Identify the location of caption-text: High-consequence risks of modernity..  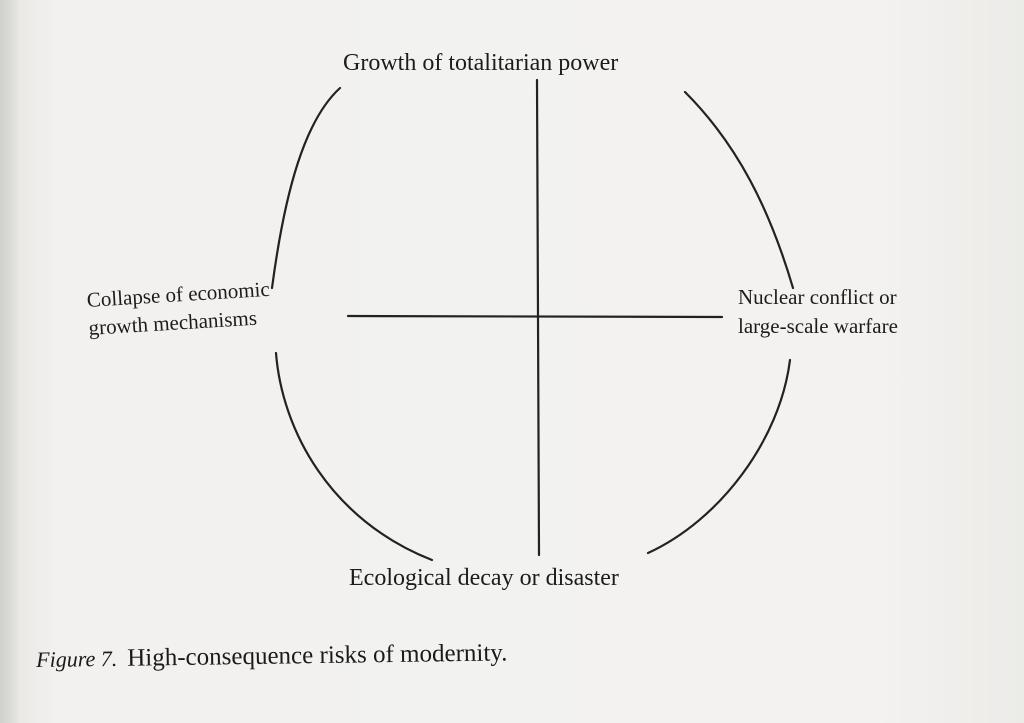
(317, 655).